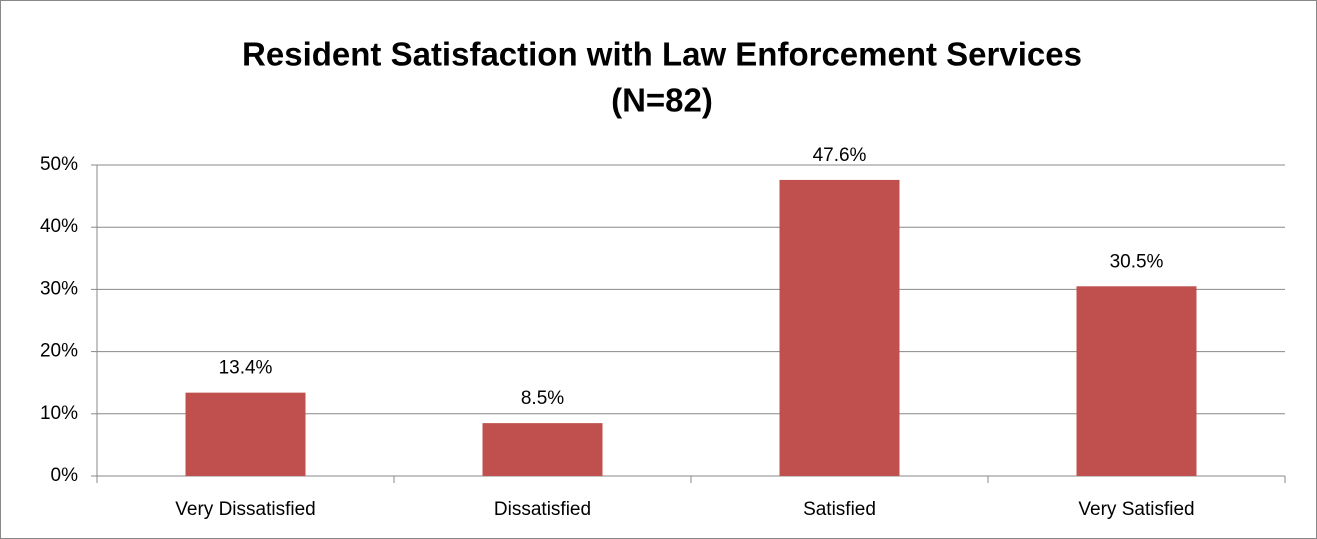  Describe the element at coordinates (59, 226) in the screenshot. I see `y-tick-label: 40%` at that location.